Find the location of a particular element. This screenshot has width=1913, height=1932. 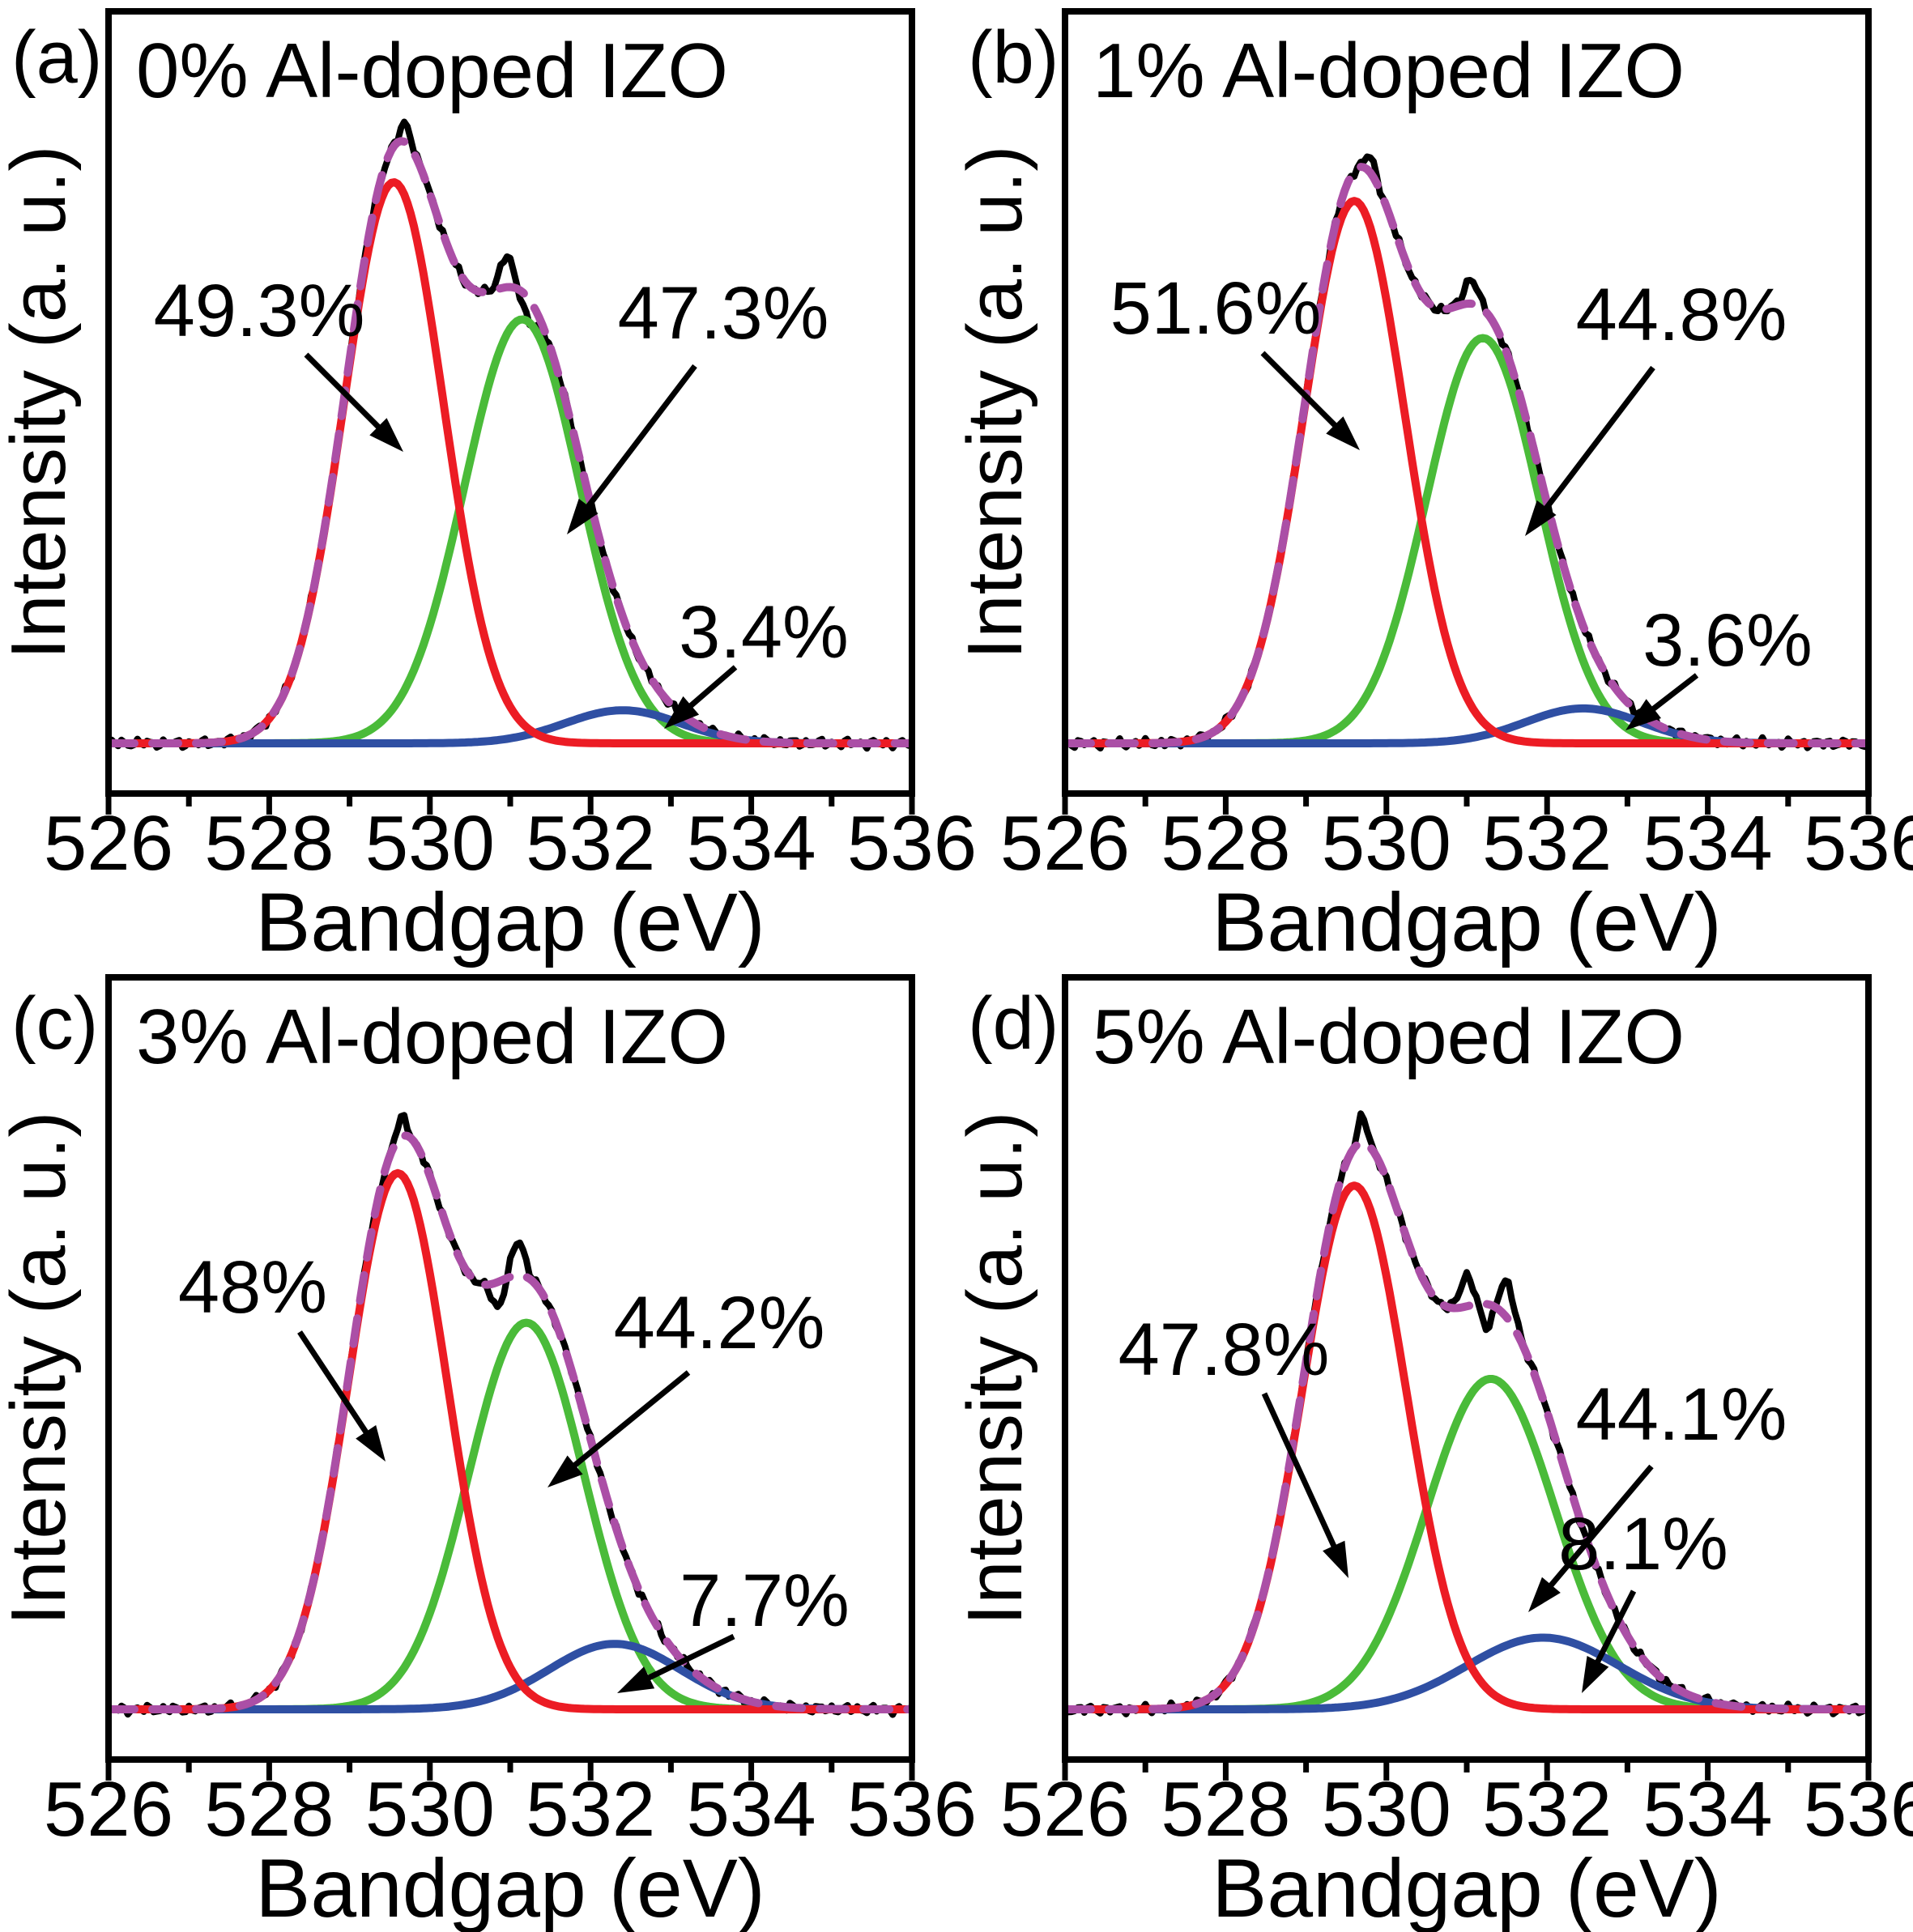

panel-title: 0% Al-doped IZO is located at coordinates (432, 71).